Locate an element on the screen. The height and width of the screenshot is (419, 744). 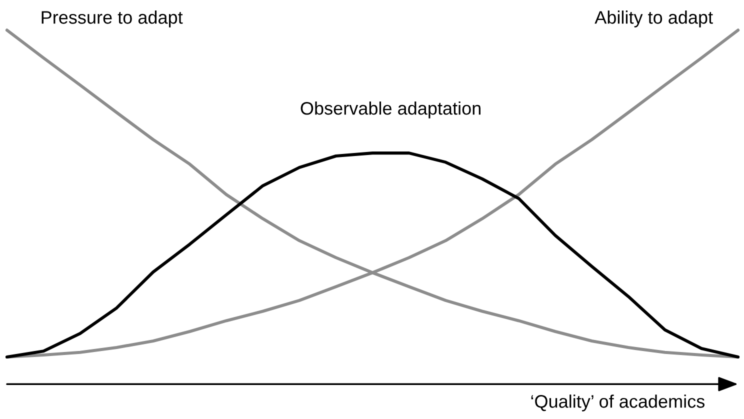
series-label: Ability to adapt is located at coordinates (653, 19).